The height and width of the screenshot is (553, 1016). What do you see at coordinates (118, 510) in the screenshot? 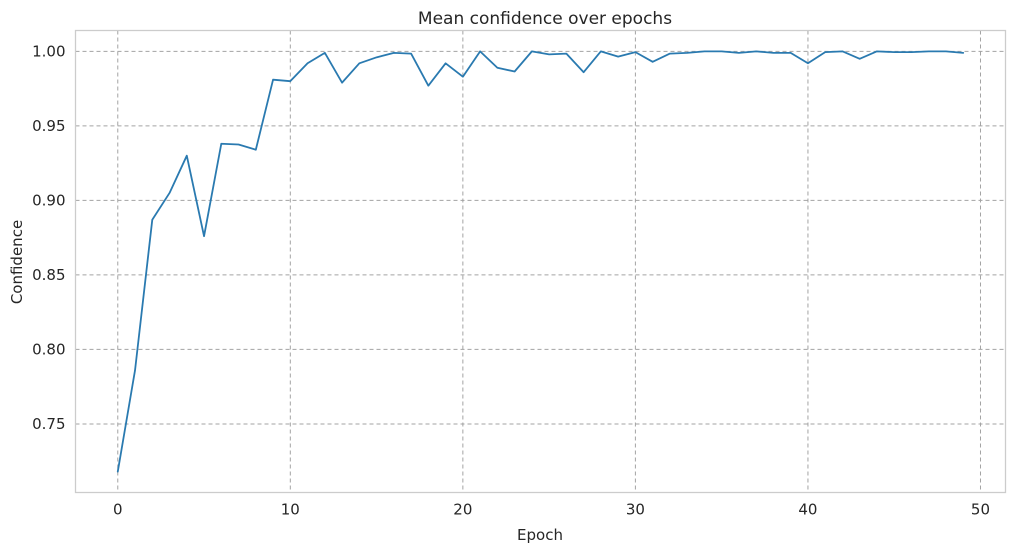
I see `x-tick-label: 0` at bounding box center [118, 510].